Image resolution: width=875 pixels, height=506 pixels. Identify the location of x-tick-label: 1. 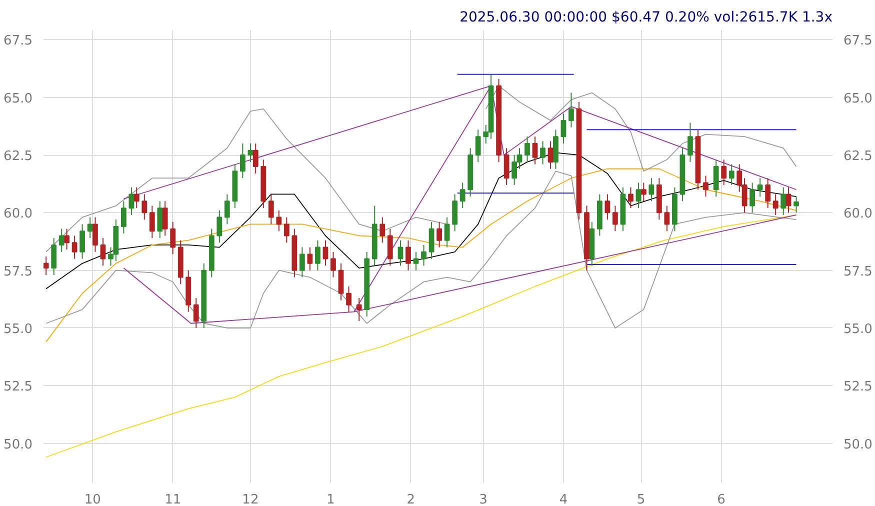
(330, 499).